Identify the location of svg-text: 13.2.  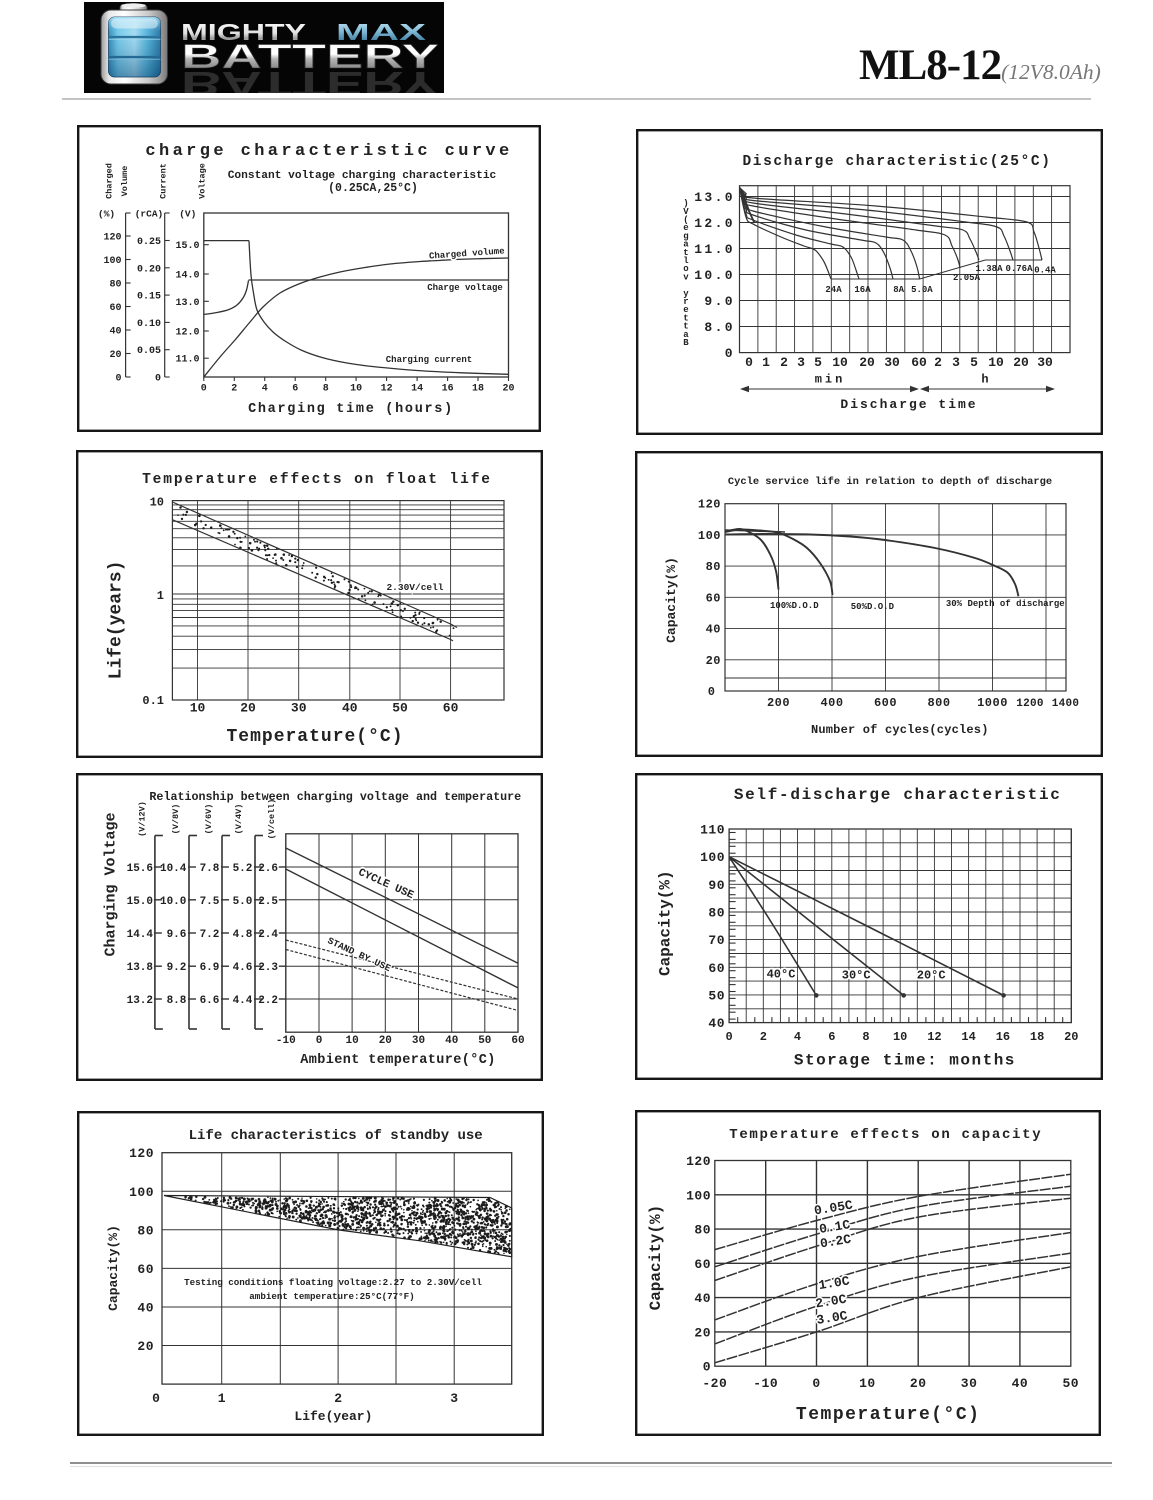
(140, 1001).